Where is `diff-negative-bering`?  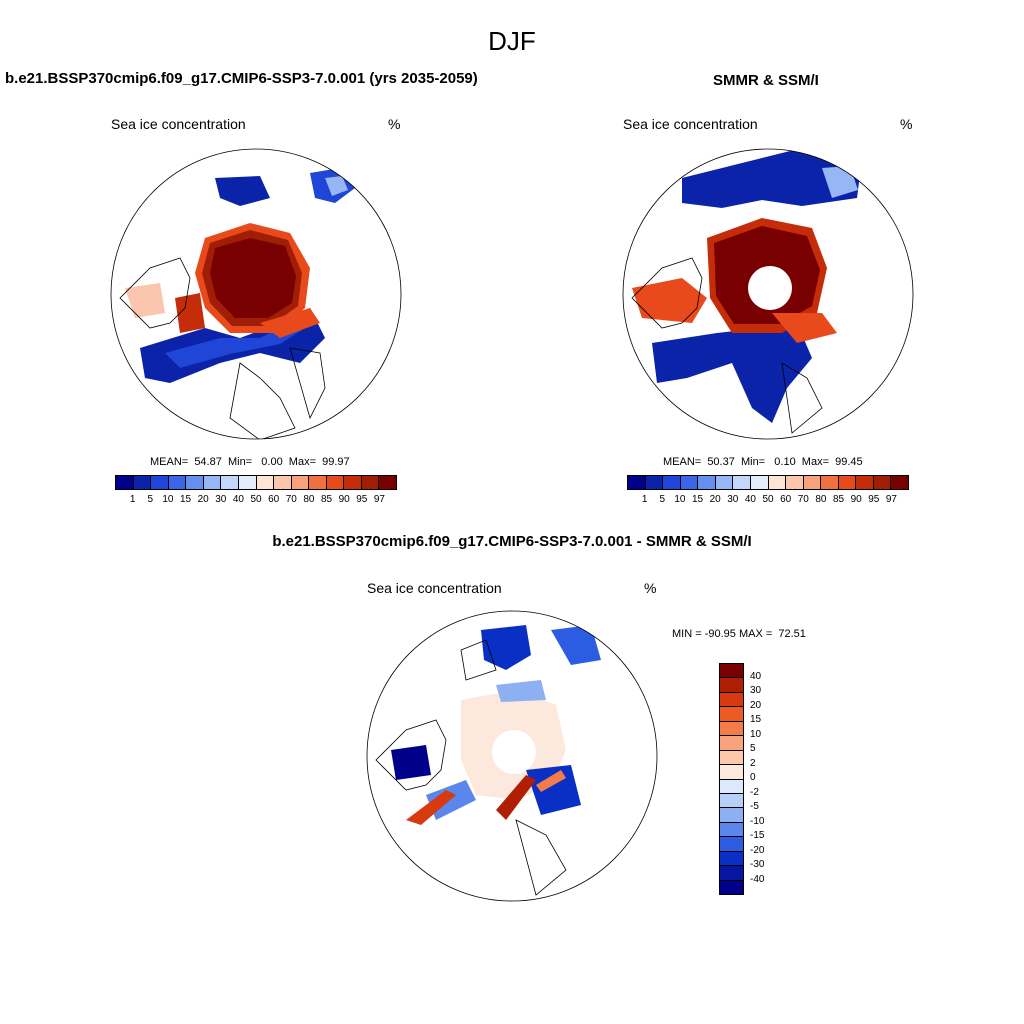
diff-negative-bering is located at coordinates (576, 645).